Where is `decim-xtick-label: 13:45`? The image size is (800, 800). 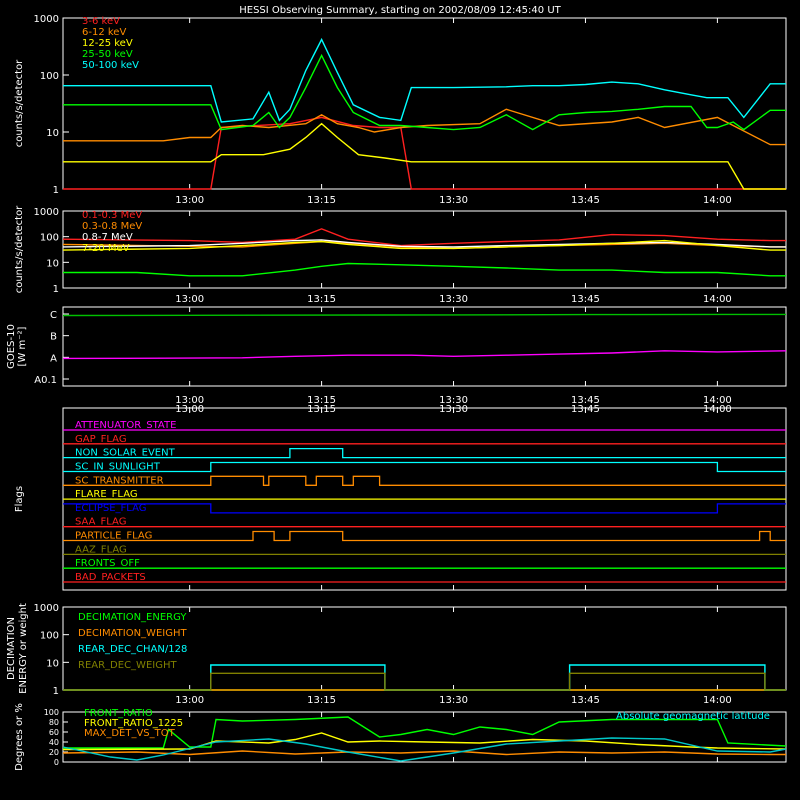 decim-xtick-label: 13:45 is located at coordinates (585, 700).